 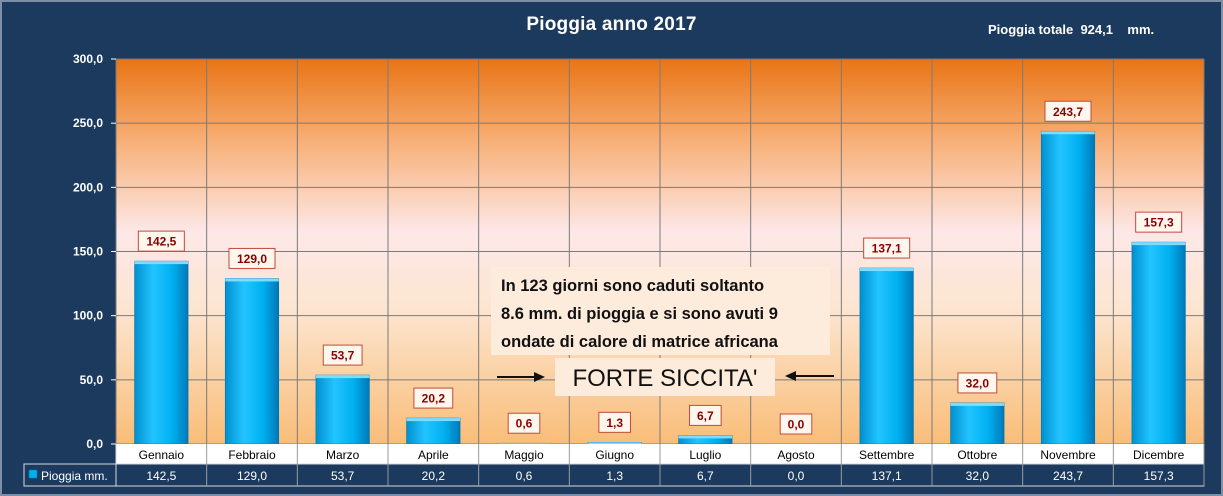 I want to click on x-category-label: Dicembre, so click(x=1159, y=455).